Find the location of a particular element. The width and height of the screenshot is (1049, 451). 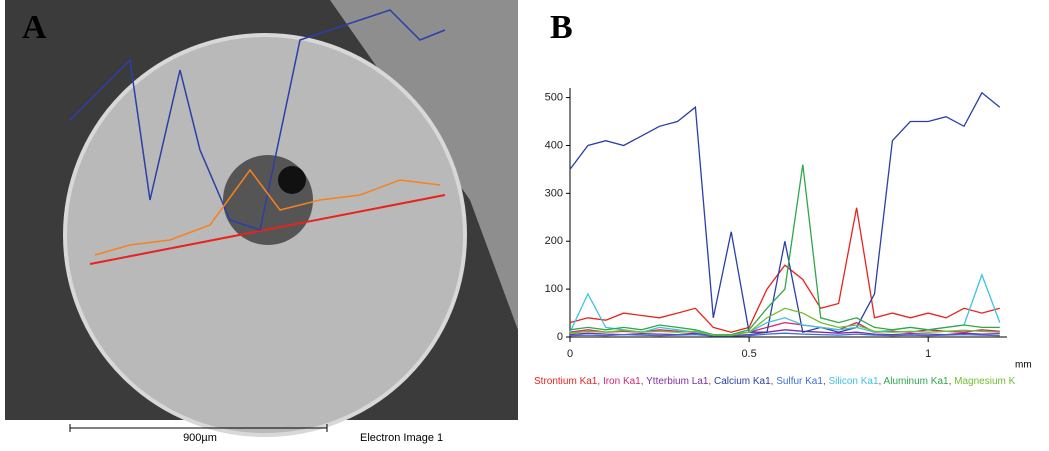

x-tick-label: 0 is located at coordinates (570, 354).